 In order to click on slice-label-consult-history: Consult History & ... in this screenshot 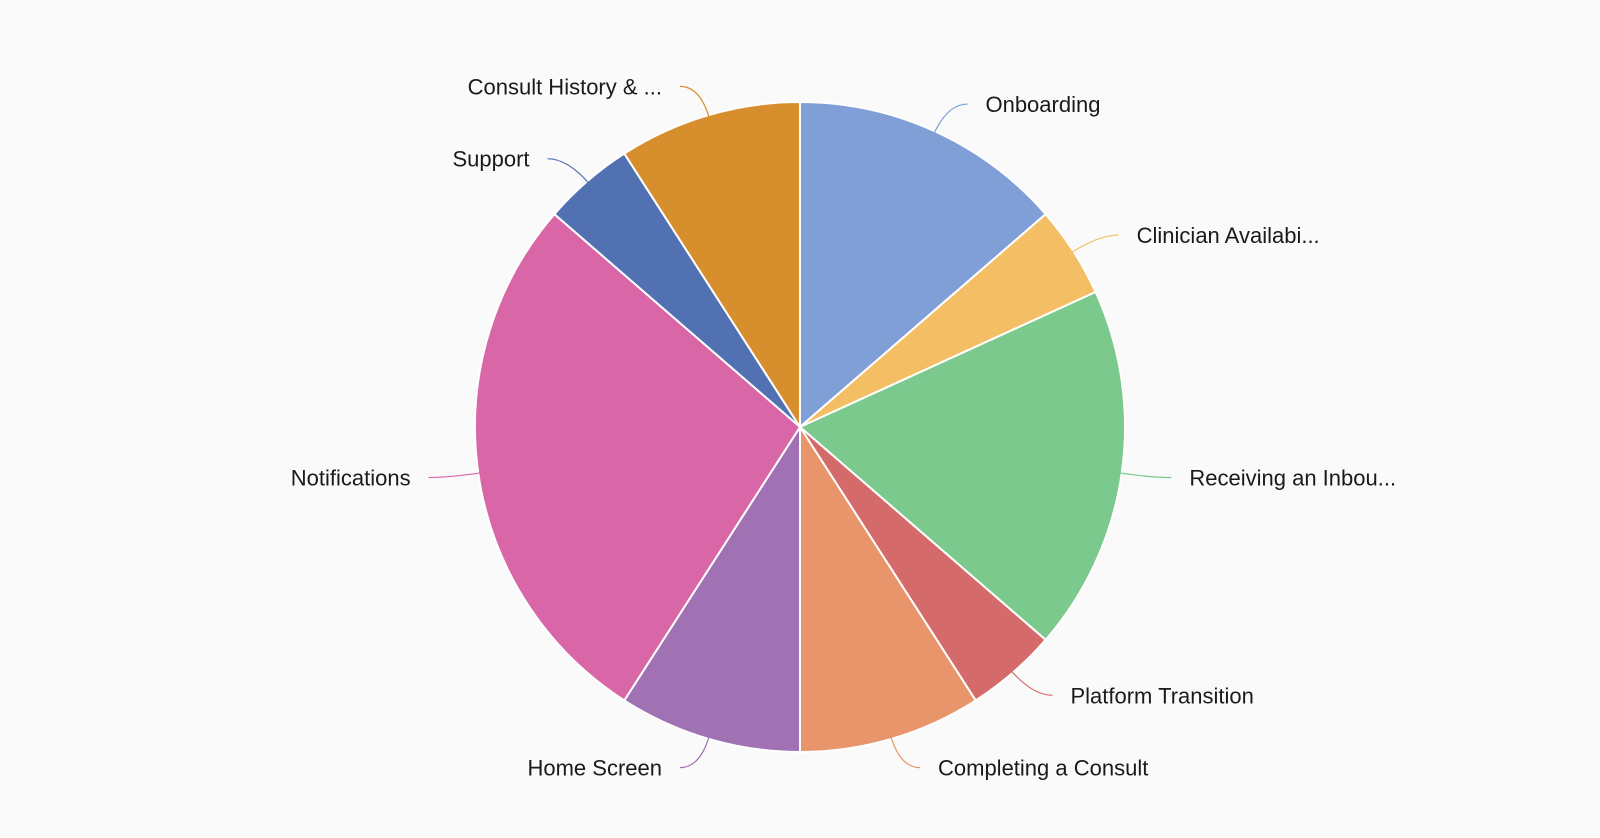, I will do `click(565, 86)`.